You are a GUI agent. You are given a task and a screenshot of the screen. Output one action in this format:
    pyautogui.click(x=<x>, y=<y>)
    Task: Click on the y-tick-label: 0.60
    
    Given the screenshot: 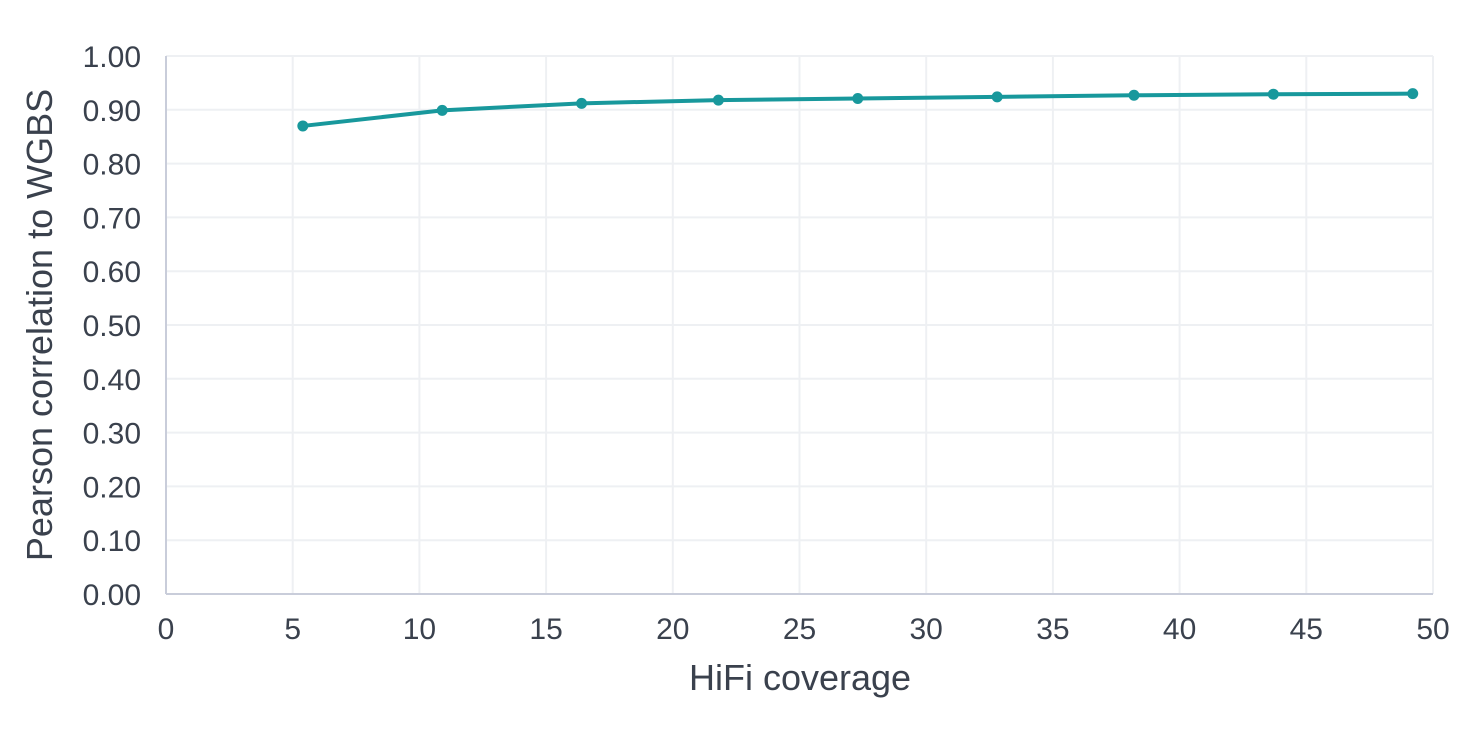 What is the action you would take?
    pyautogui.click(x=112, y=272)
    